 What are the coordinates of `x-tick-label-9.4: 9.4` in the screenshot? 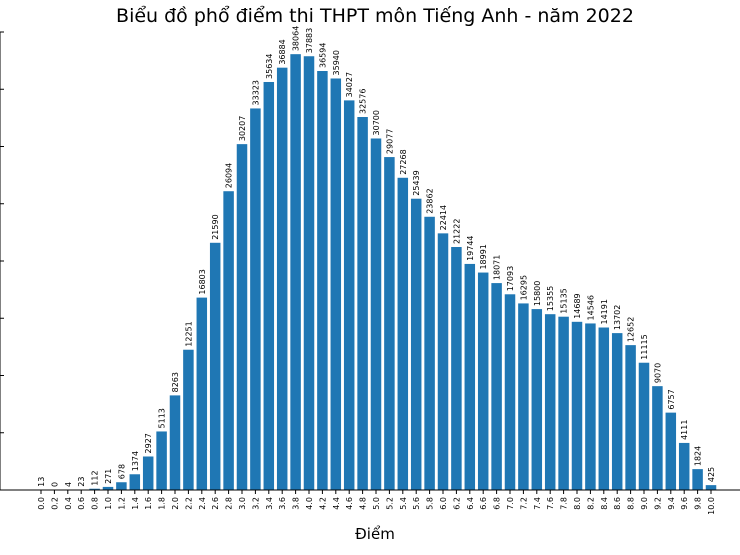 It's located at (671, 503).